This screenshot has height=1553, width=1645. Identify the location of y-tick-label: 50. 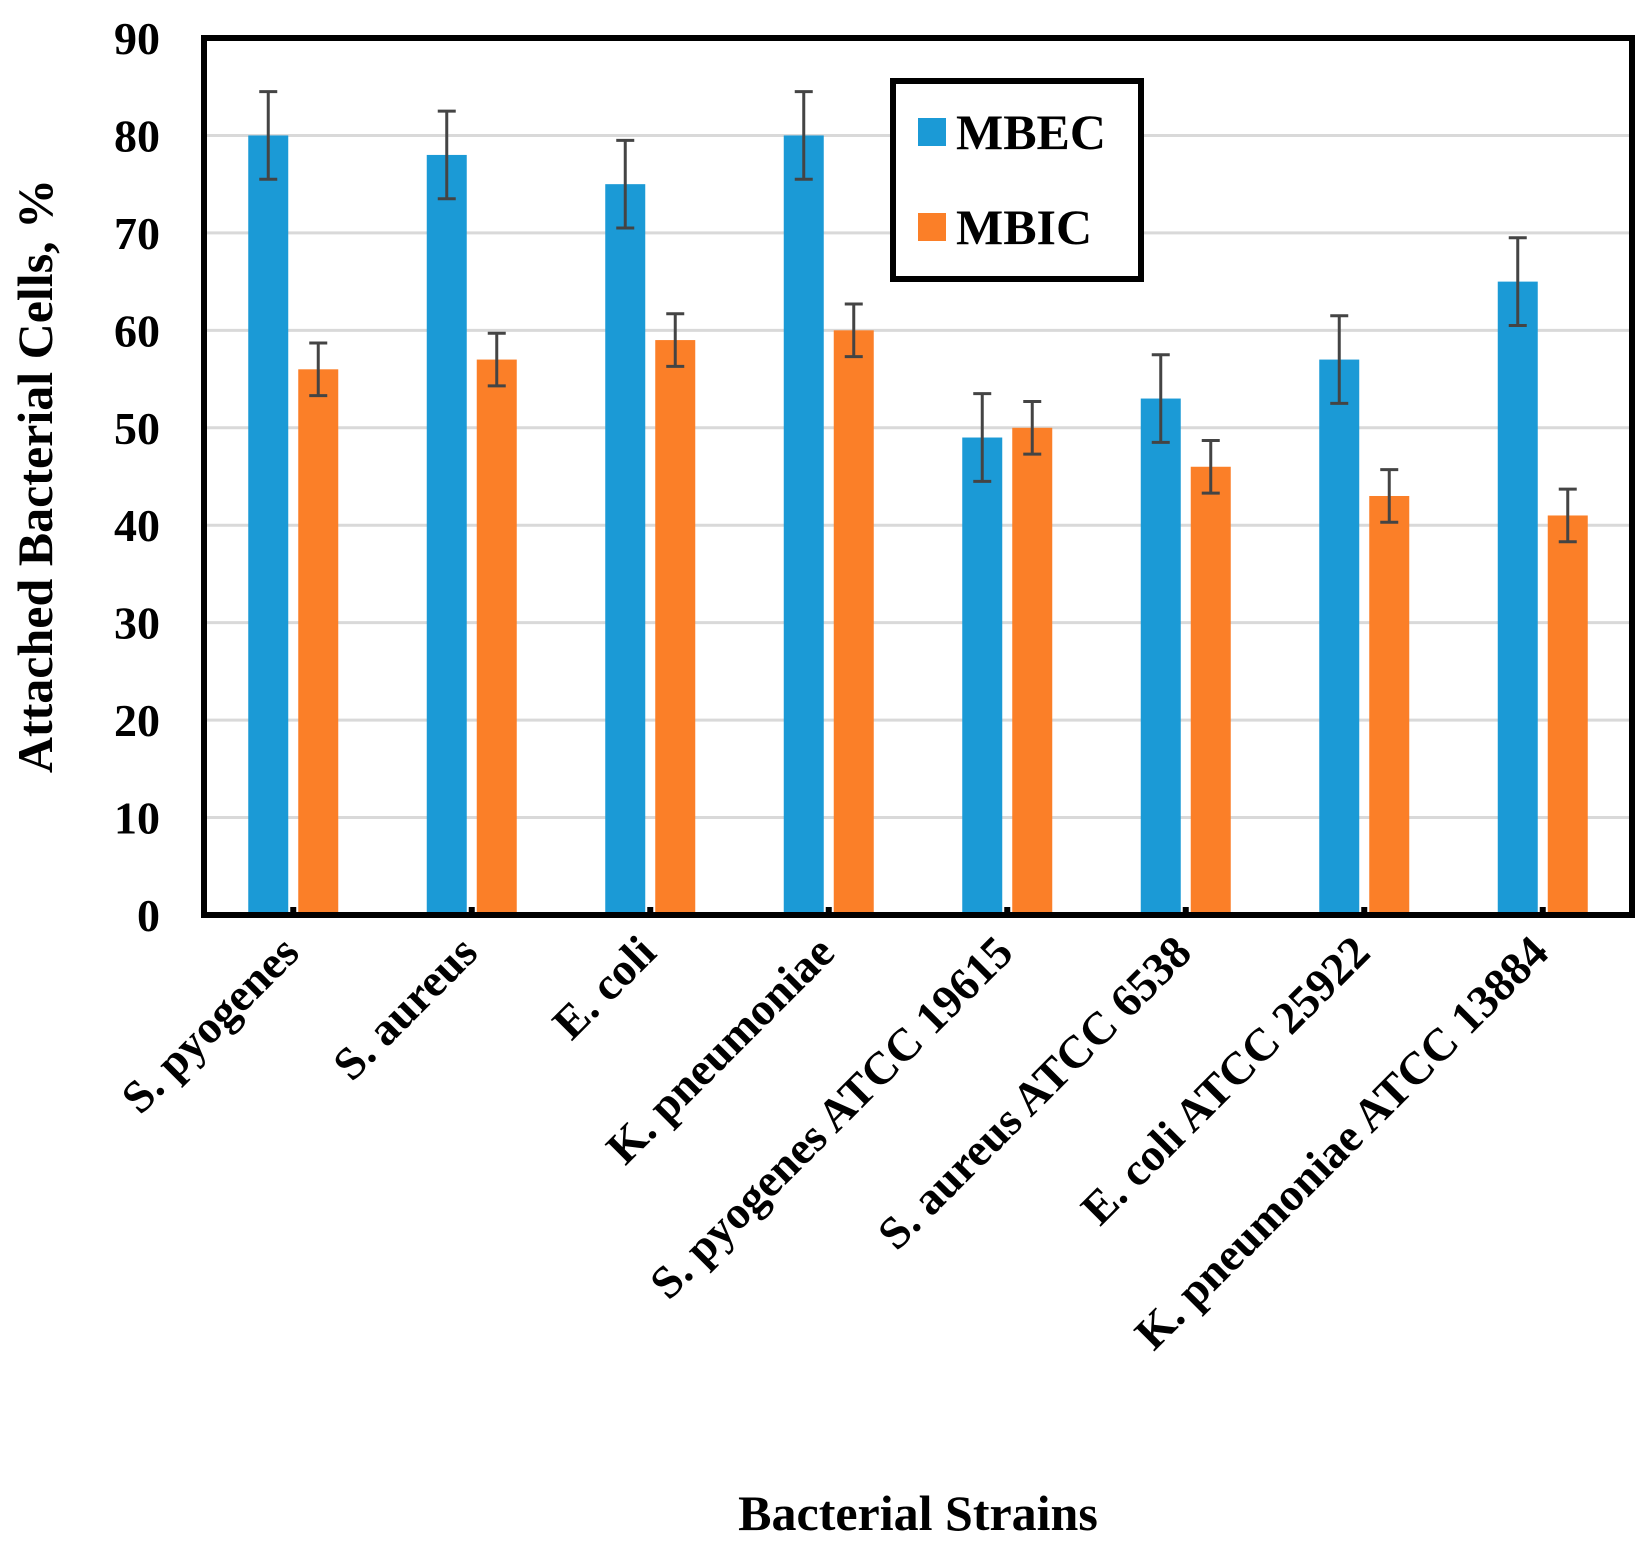
(137, 428).